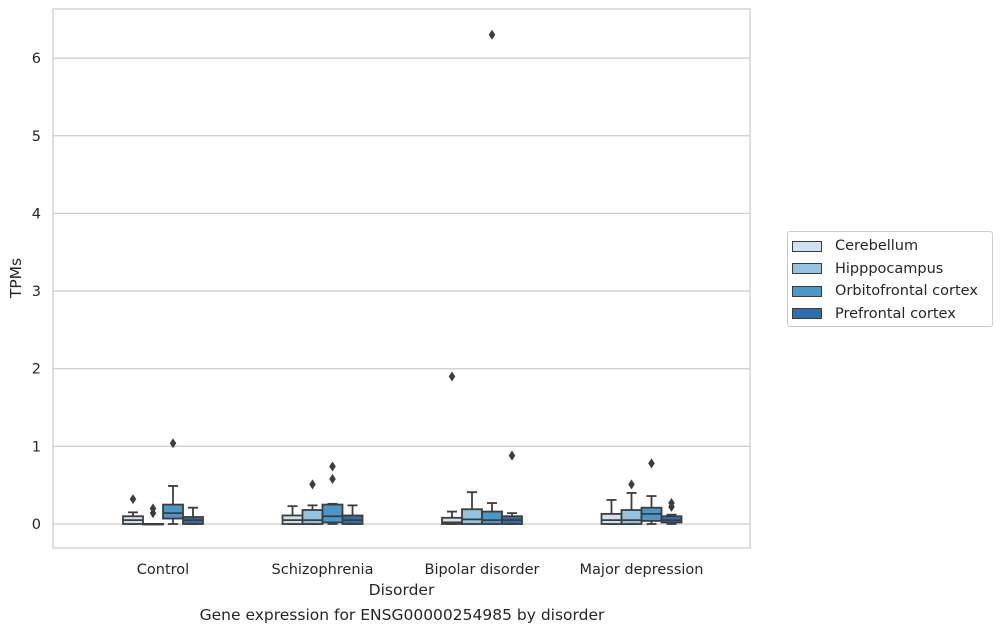 The height and width of the screenshot is (634, 1003). Describe the element at coordinates (906, 291) in the screenshot. I see `legend-label: Orbitofrontal cortex` at that location.